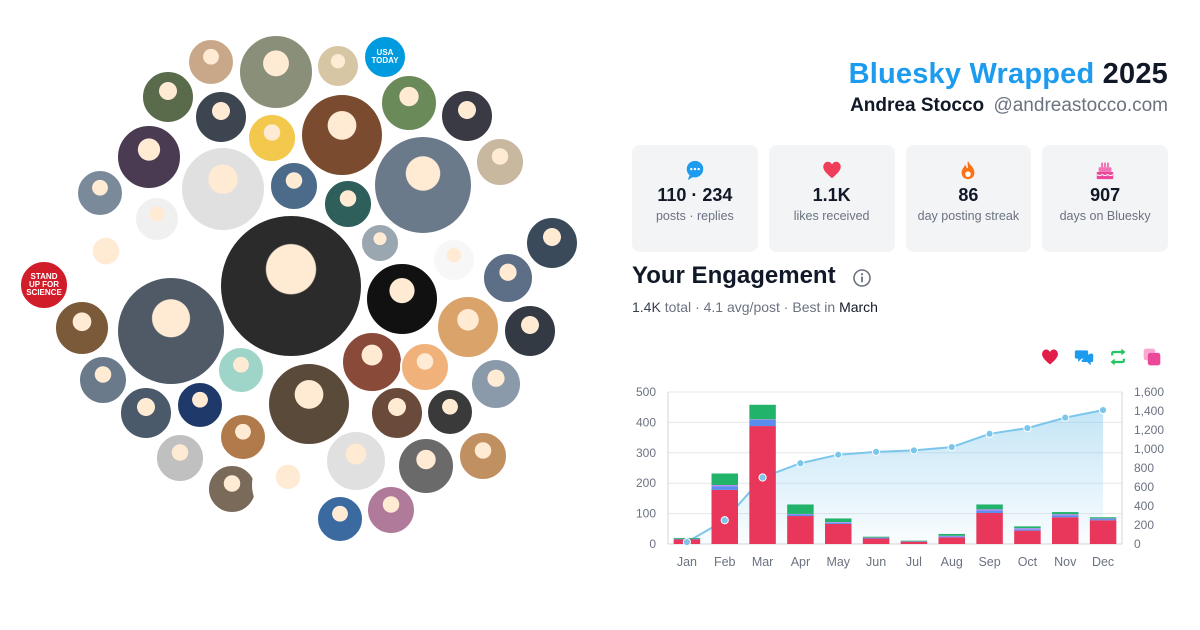 The image size is (1200, 630). What do you see at coordinates (385, 57) in the screenshot?
I see `avatar-usa-today: USA TODAY` at bounding box center [385, 57].